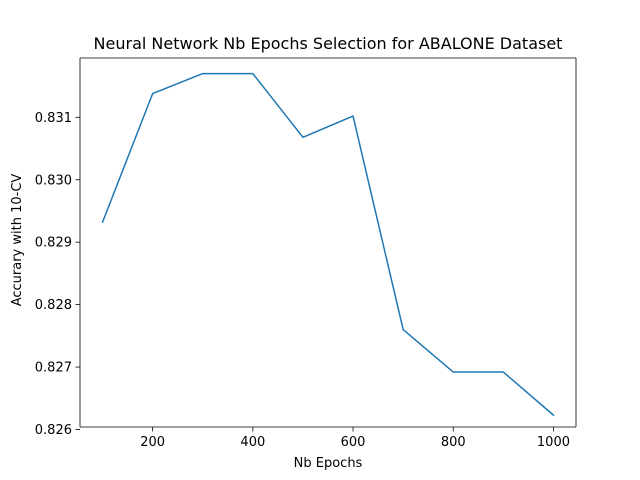 The width and height of the screenshot is (640, 480). What do you see at coordinates (53, 118) in the screenshot?
I see `y-tick-label-0.831: 0.831` at bounding box center [53, 118].